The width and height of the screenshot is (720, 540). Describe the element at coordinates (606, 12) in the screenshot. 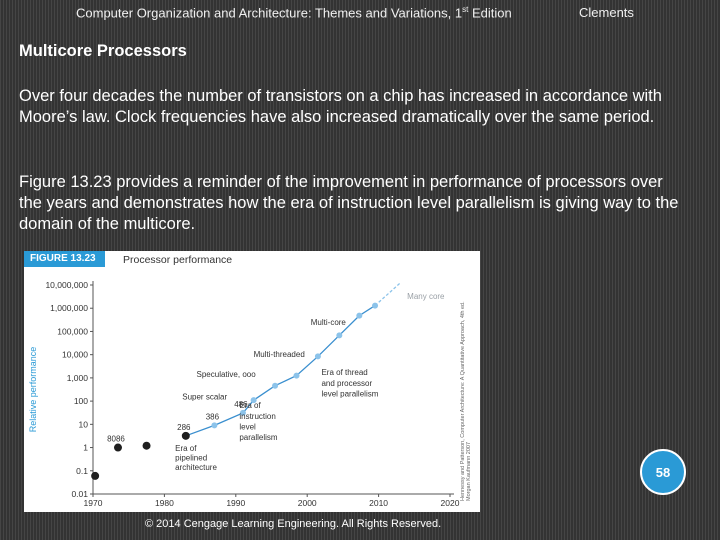

I see `header-author: Clements` at that location.